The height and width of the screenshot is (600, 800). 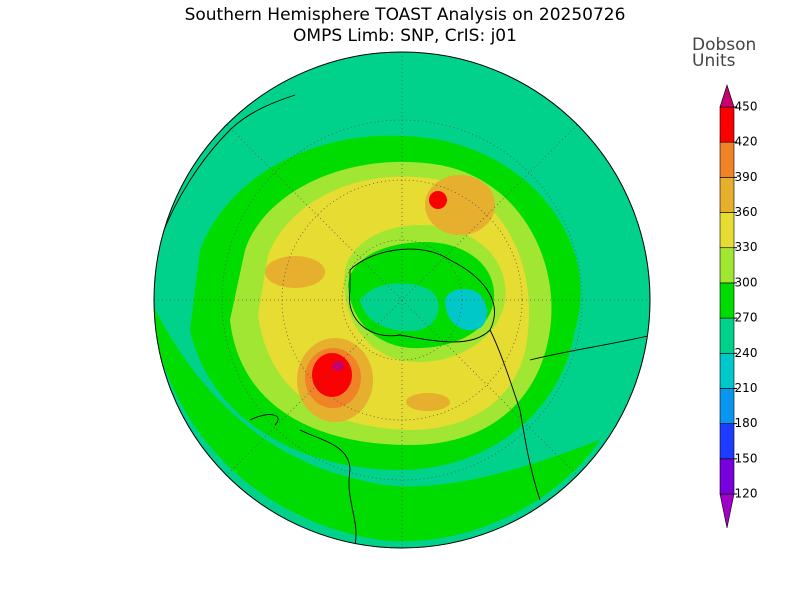 What do you see at coordinates (466, 310) in the screenshot?
I see `field-cyan` at bounding box center [466, 310].